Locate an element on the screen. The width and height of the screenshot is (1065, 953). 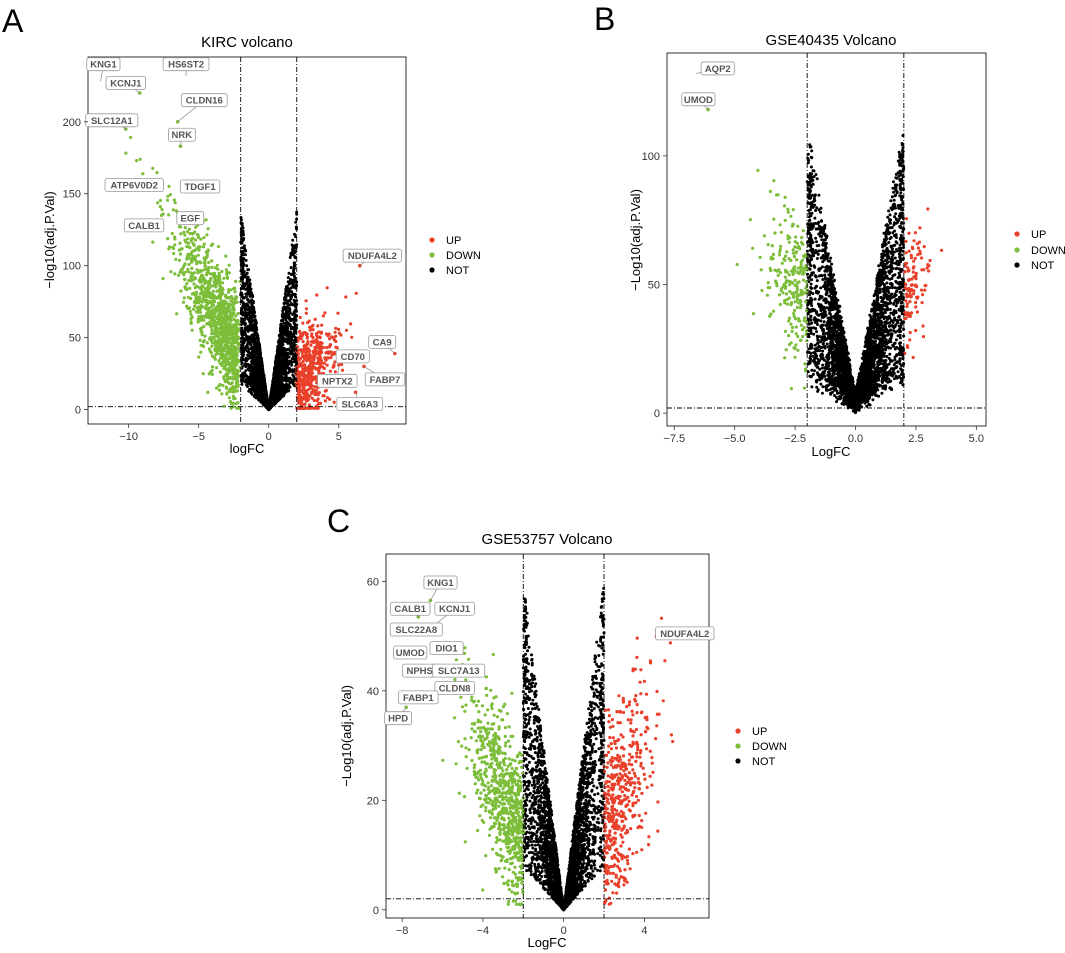
gene-label-calb1: CALB1 is located at coordinates (144, 226).